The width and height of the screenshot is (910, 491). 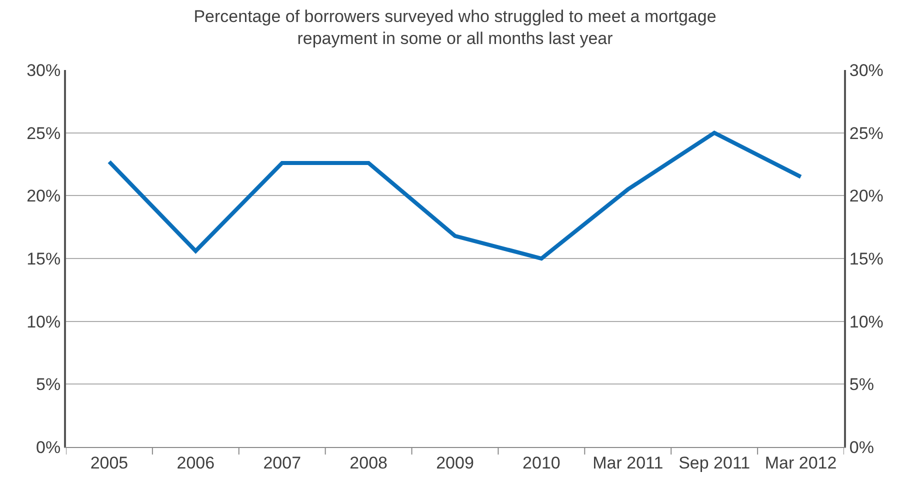 What do you see at coordinates (861, 384) in the screenshot?
I see `y2-tick-label: 5%` at bounding box center [861, 384].